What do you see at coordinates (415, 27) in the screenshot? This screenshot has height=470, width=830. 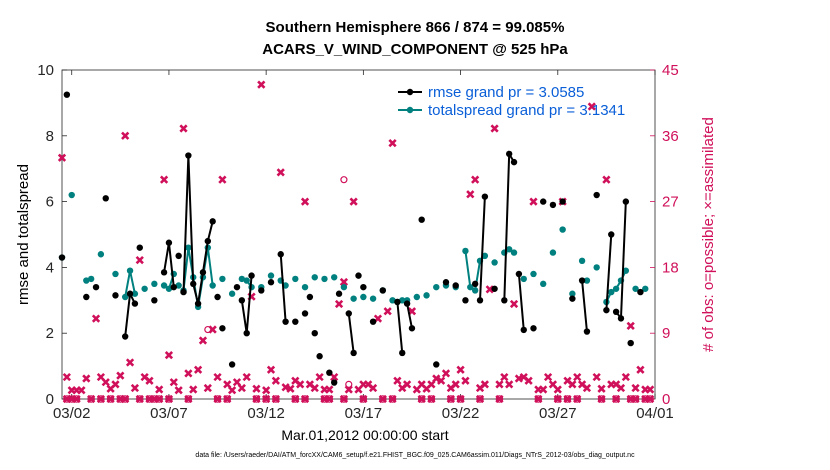 I see `chart-title-line1: Southern Hemisphere 866 / 874 = 99.085%` at bounding box center [415, 27].